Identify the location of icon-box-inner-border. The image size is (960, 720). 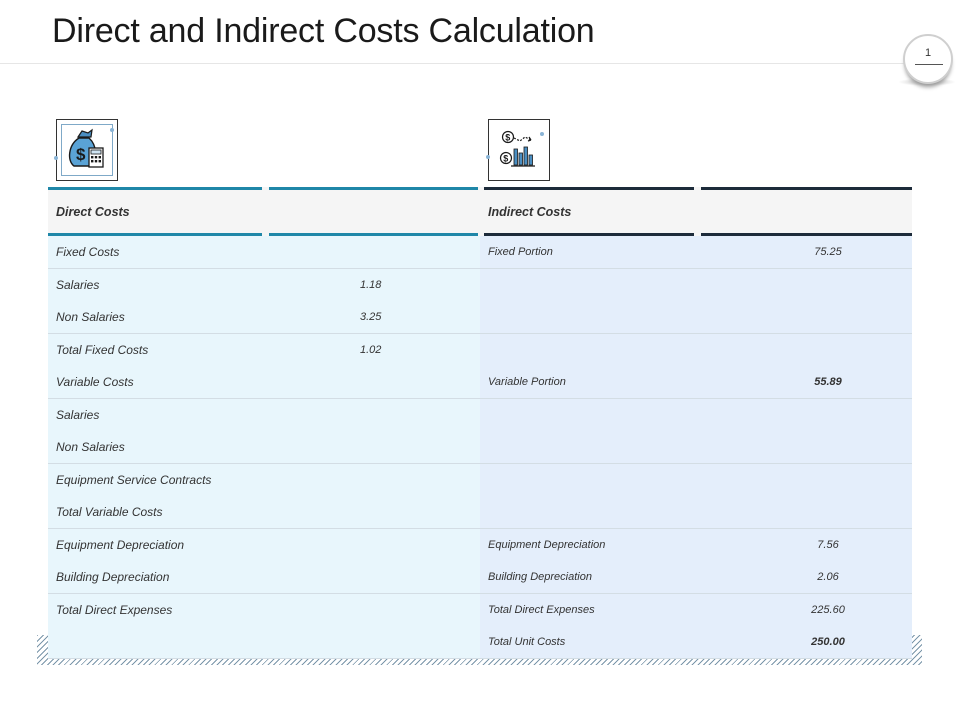
(87, 150).